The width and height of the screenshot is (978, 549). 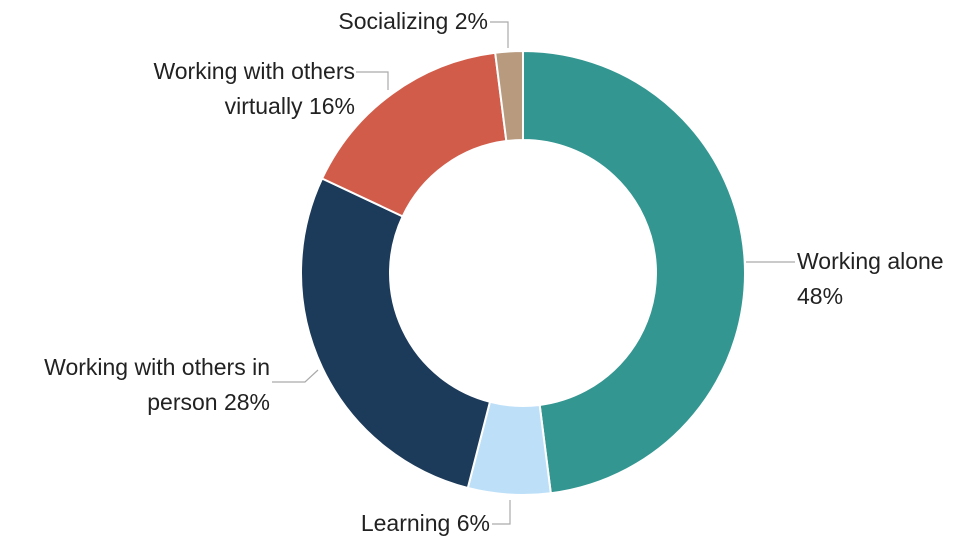 What do you see at coordinates (157, 384) in the screenshot?
I see `slice-label: Working with others in person 28%` at bounding box center [157, 384].